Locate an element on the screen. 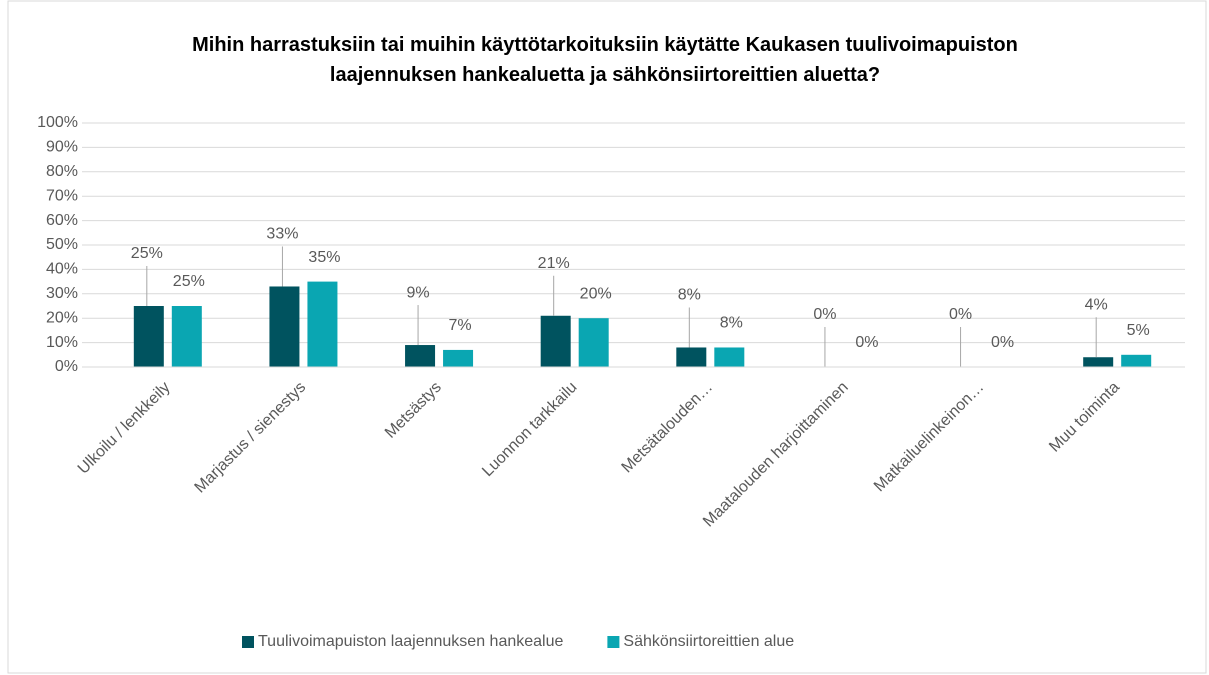 This screenshot has height=675, width=1209. data-label: 7% is located at coordinates (460, 325).